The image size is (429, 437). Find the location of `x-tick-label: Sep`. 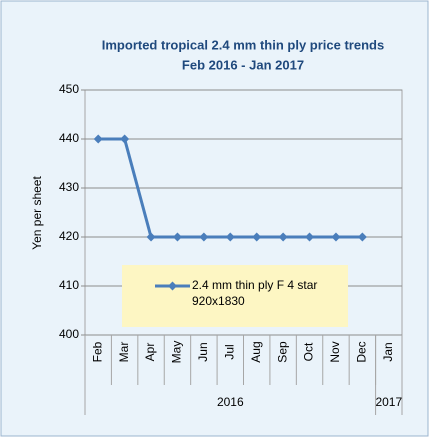

x-tick-label: Sep is located at coordinates (282, 352).